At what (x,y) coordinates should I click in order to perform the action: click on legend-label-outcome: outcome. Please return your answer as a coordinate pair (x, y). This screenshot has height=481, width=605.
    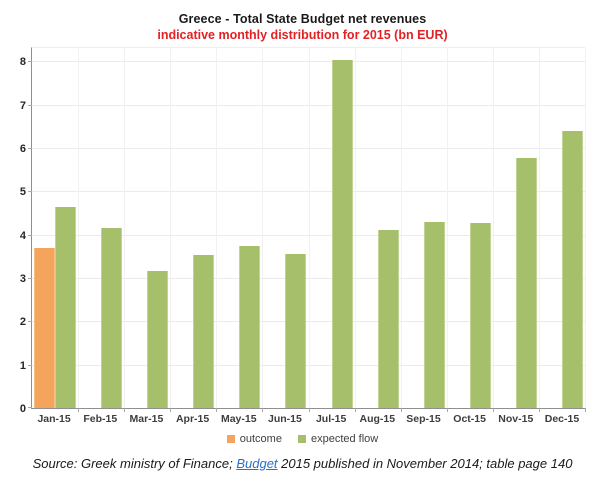
    Looking at the image, I should click on (260, 439).